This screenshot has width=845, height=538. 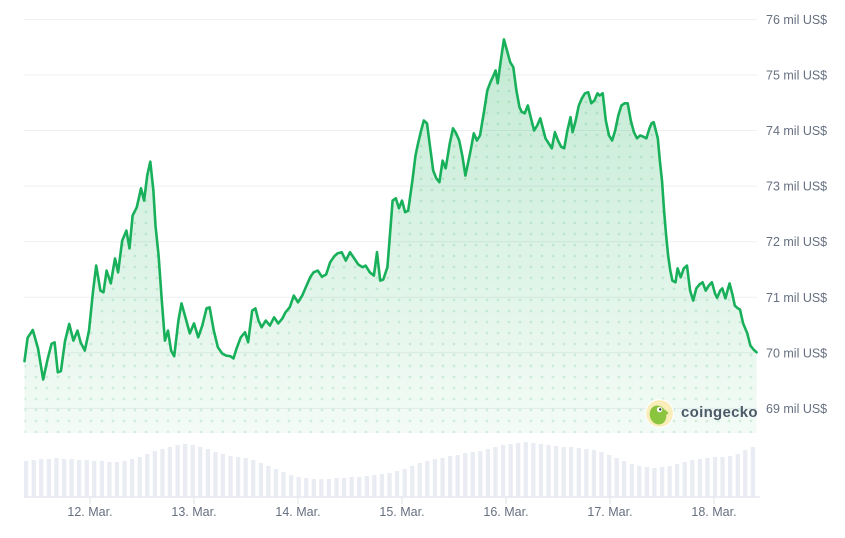 I want to click on y-axis-label: 74 mil US$, so click(x=796, y=131).